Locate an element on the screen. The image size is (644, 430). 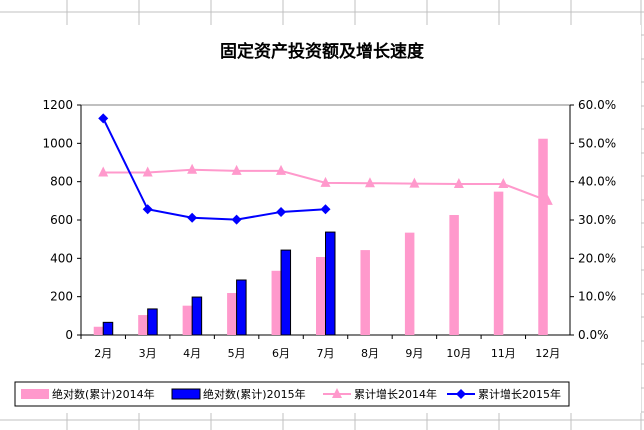
x-tick-label: 11月 is located at coordinates (503, 353).